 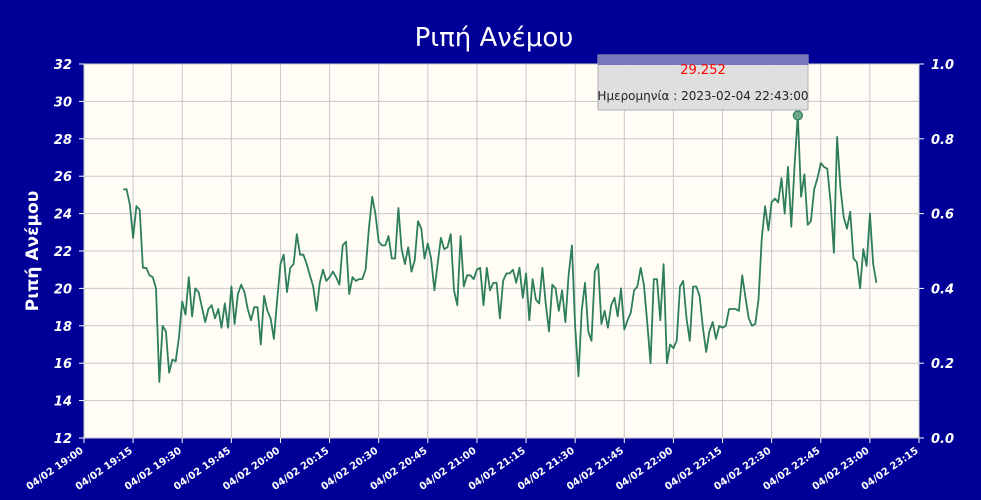 I want to click on y-tick-label: 26, so click(x=63, y=177).